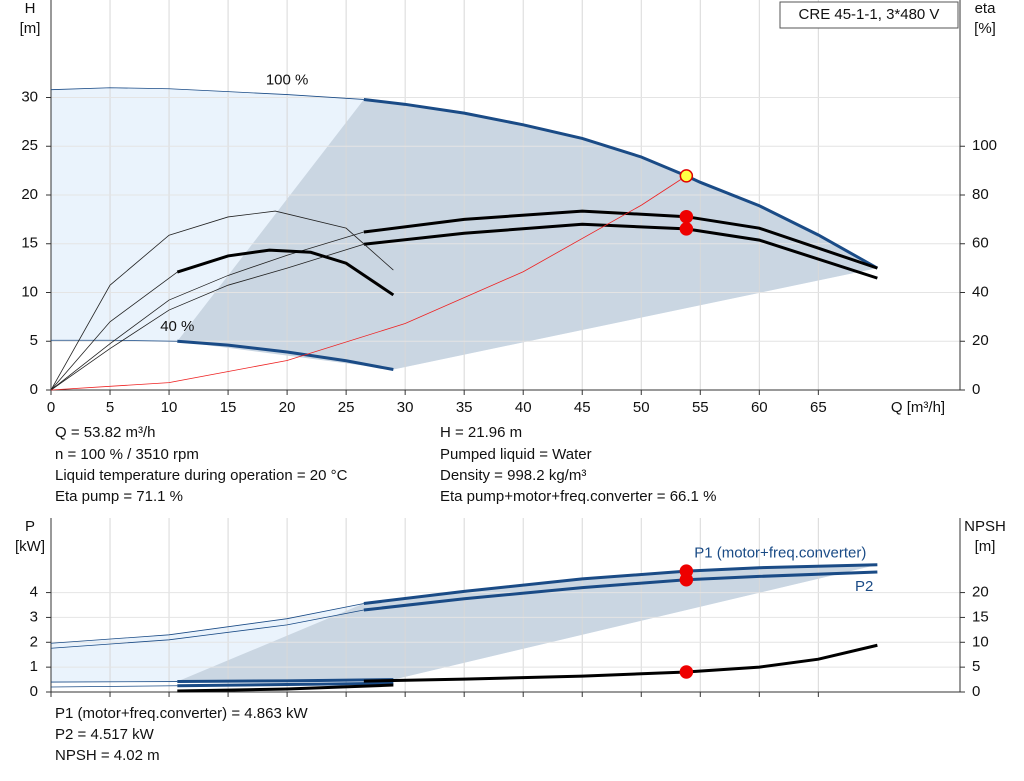 This screenshot has height=781, width=1024. What do you see at coordinates (523, 407) in the screenshot?
I see `x-tick-label: 40` at bounding box center [523, 407].